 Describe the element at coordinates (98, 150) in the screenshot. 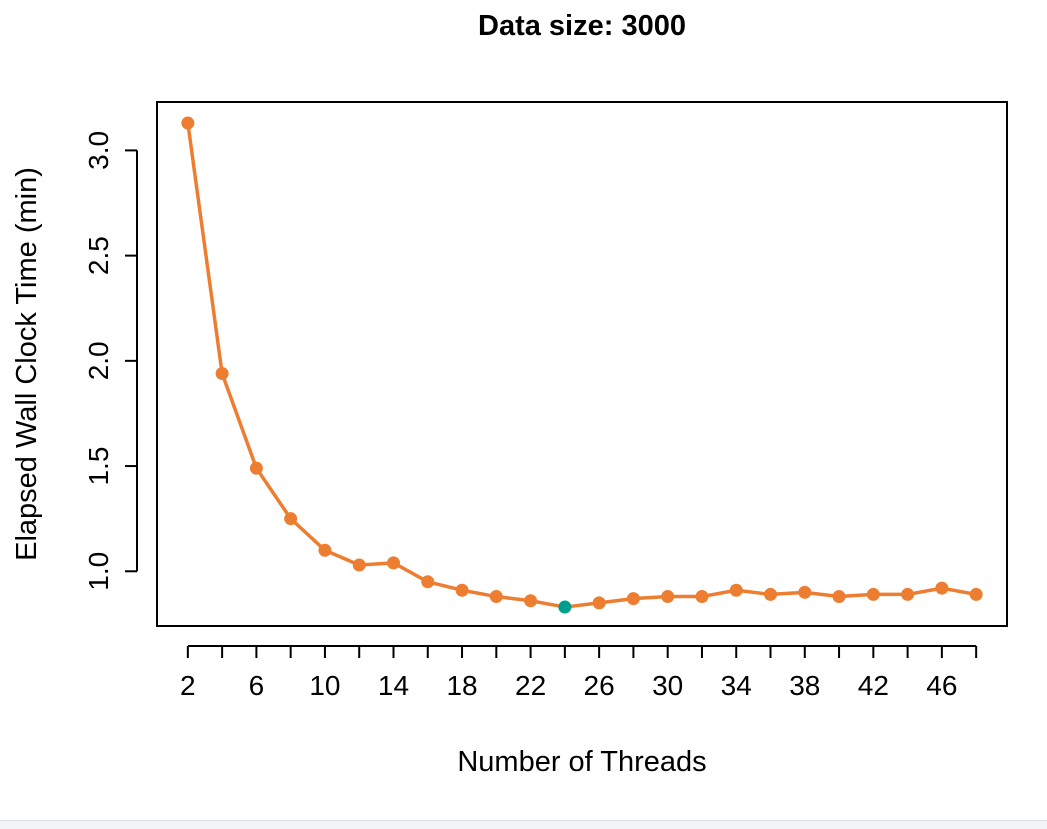

I see `y-tick-label: 3.0` at that location.